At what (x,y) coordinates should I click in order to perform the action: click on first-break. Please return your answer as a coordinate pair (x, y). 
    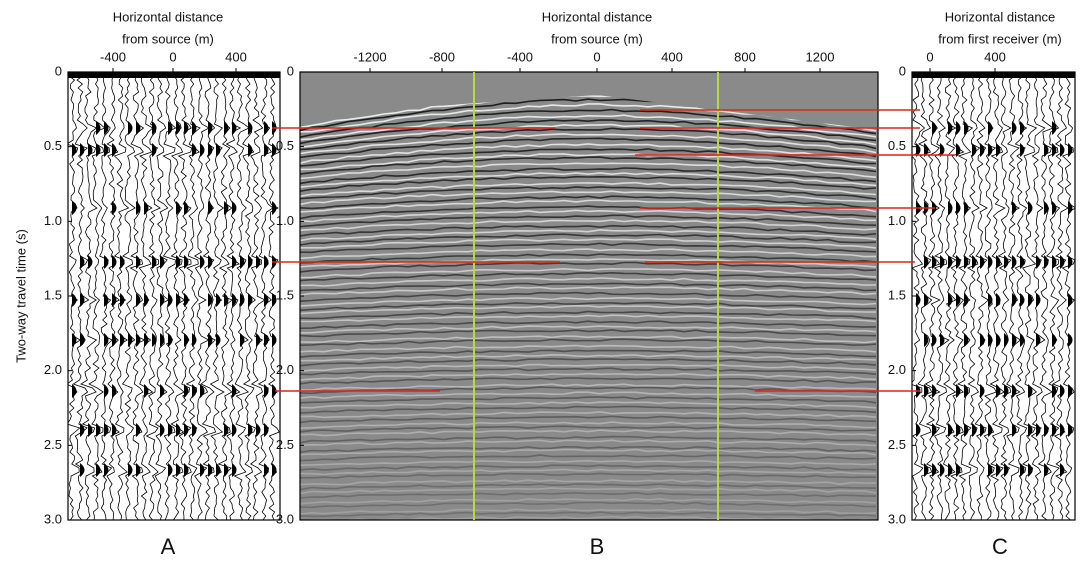
    Looking at the image, I should click on (993, 75).